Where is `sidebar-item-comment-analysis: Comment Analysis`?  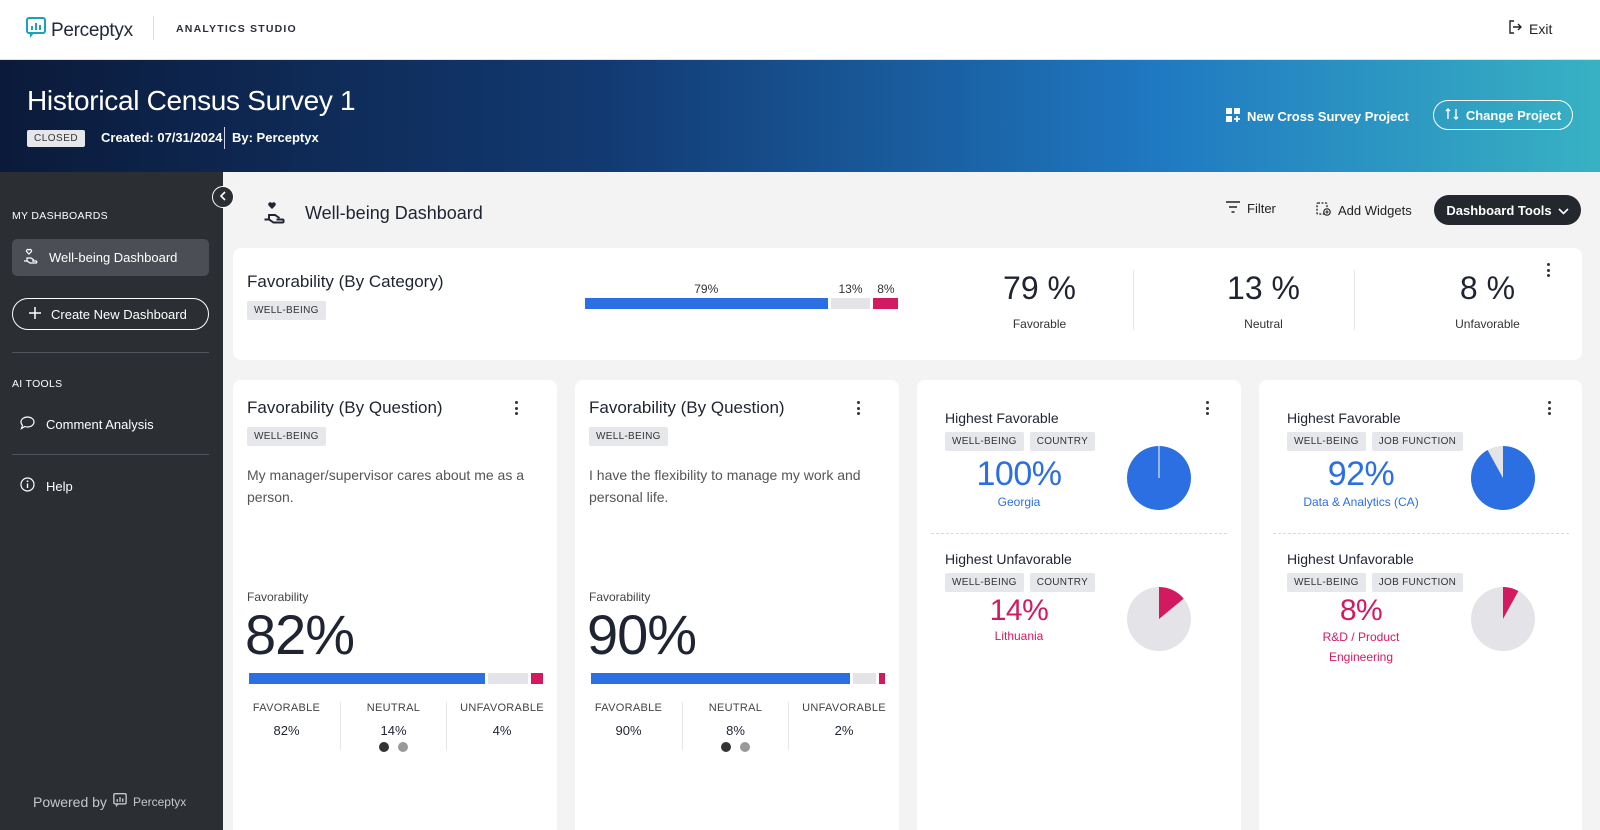 sidebar-item-comment-analysis: Comment Analysis is located at coordinates (87, 424).